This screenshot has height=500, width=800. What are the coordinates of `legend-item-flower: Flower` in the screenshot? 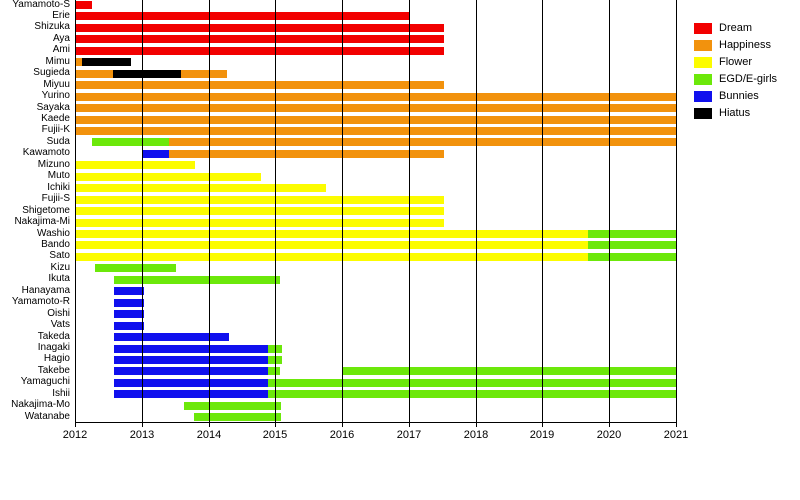 It's located at (735, 62).